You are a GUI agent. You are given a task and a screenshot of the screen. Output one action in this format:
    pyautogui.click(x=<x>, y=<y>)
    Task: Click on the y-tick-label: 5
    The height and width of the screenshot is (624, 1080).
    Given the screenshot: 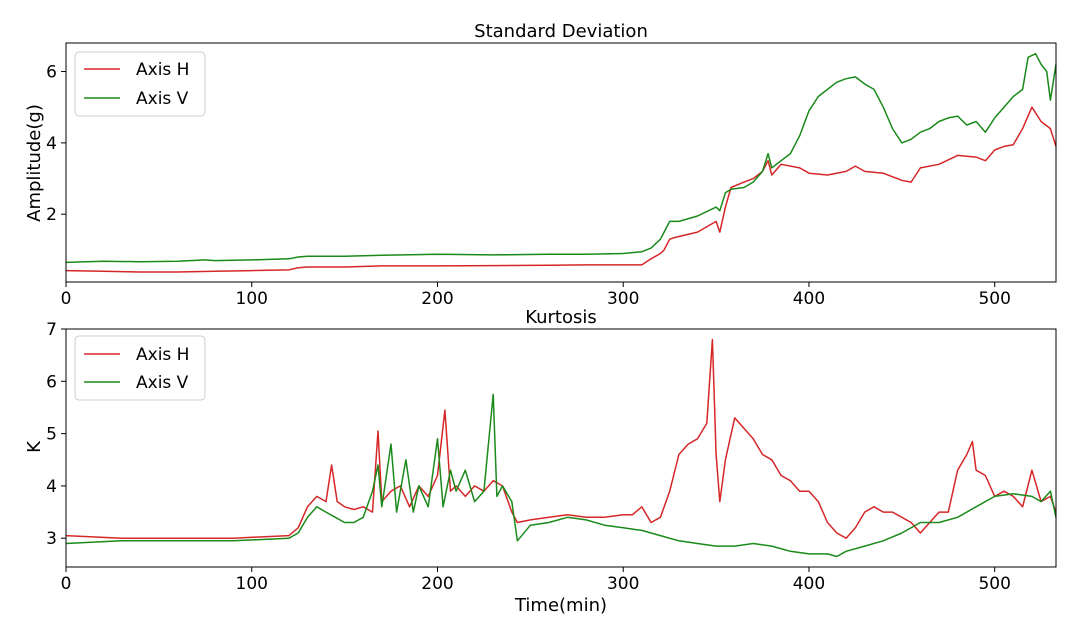 What is the action you would take?
    pyautogui.click(x=51, y=435)
    